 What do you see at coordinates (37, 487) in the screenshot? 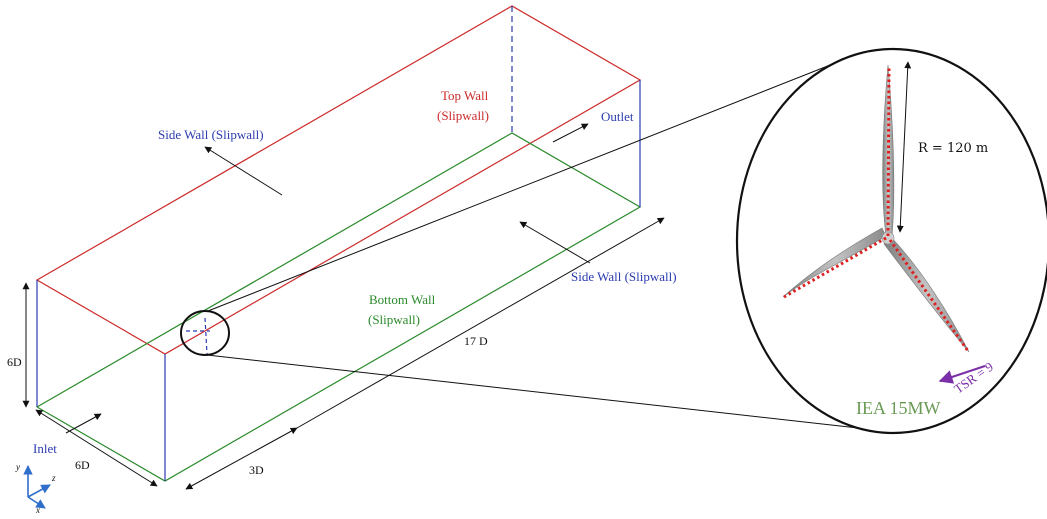
I see `axis-triad` at bounding box center [37, 487].